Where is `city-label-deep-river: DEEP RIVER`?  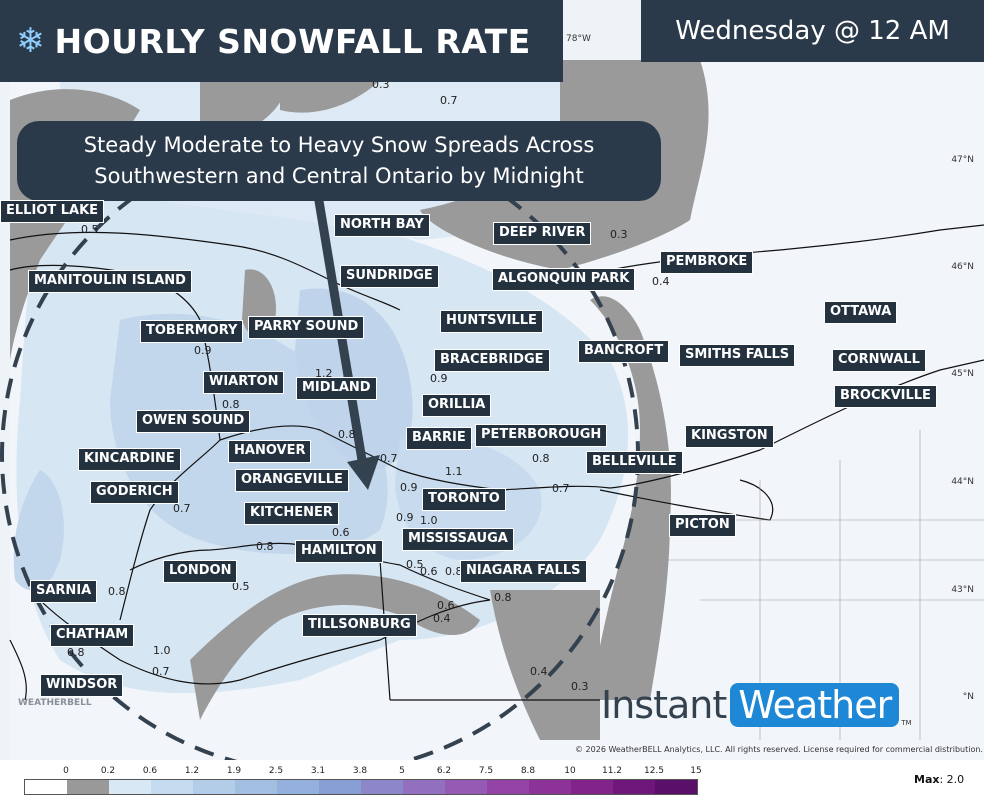 city-label-deep-river: DEEP RIVER is located at coordinates (542, 233).